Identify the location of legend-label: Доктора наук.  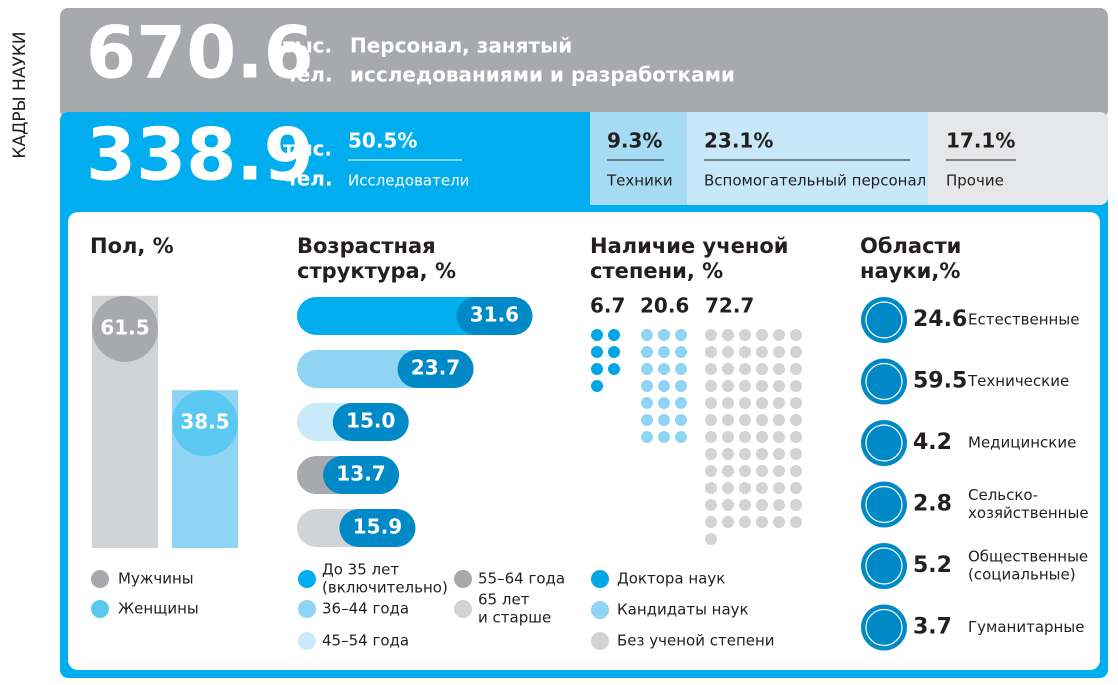
(671, 579).